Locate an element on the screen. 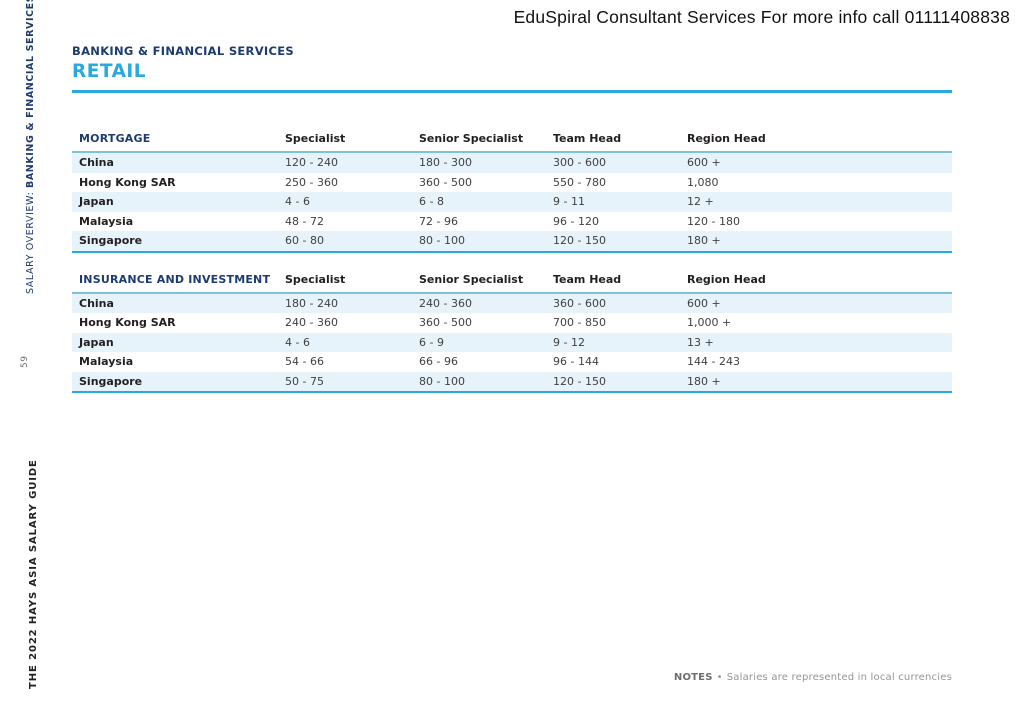  salary-value-cell: 54 - 66 is located at coordinates (304, 361).